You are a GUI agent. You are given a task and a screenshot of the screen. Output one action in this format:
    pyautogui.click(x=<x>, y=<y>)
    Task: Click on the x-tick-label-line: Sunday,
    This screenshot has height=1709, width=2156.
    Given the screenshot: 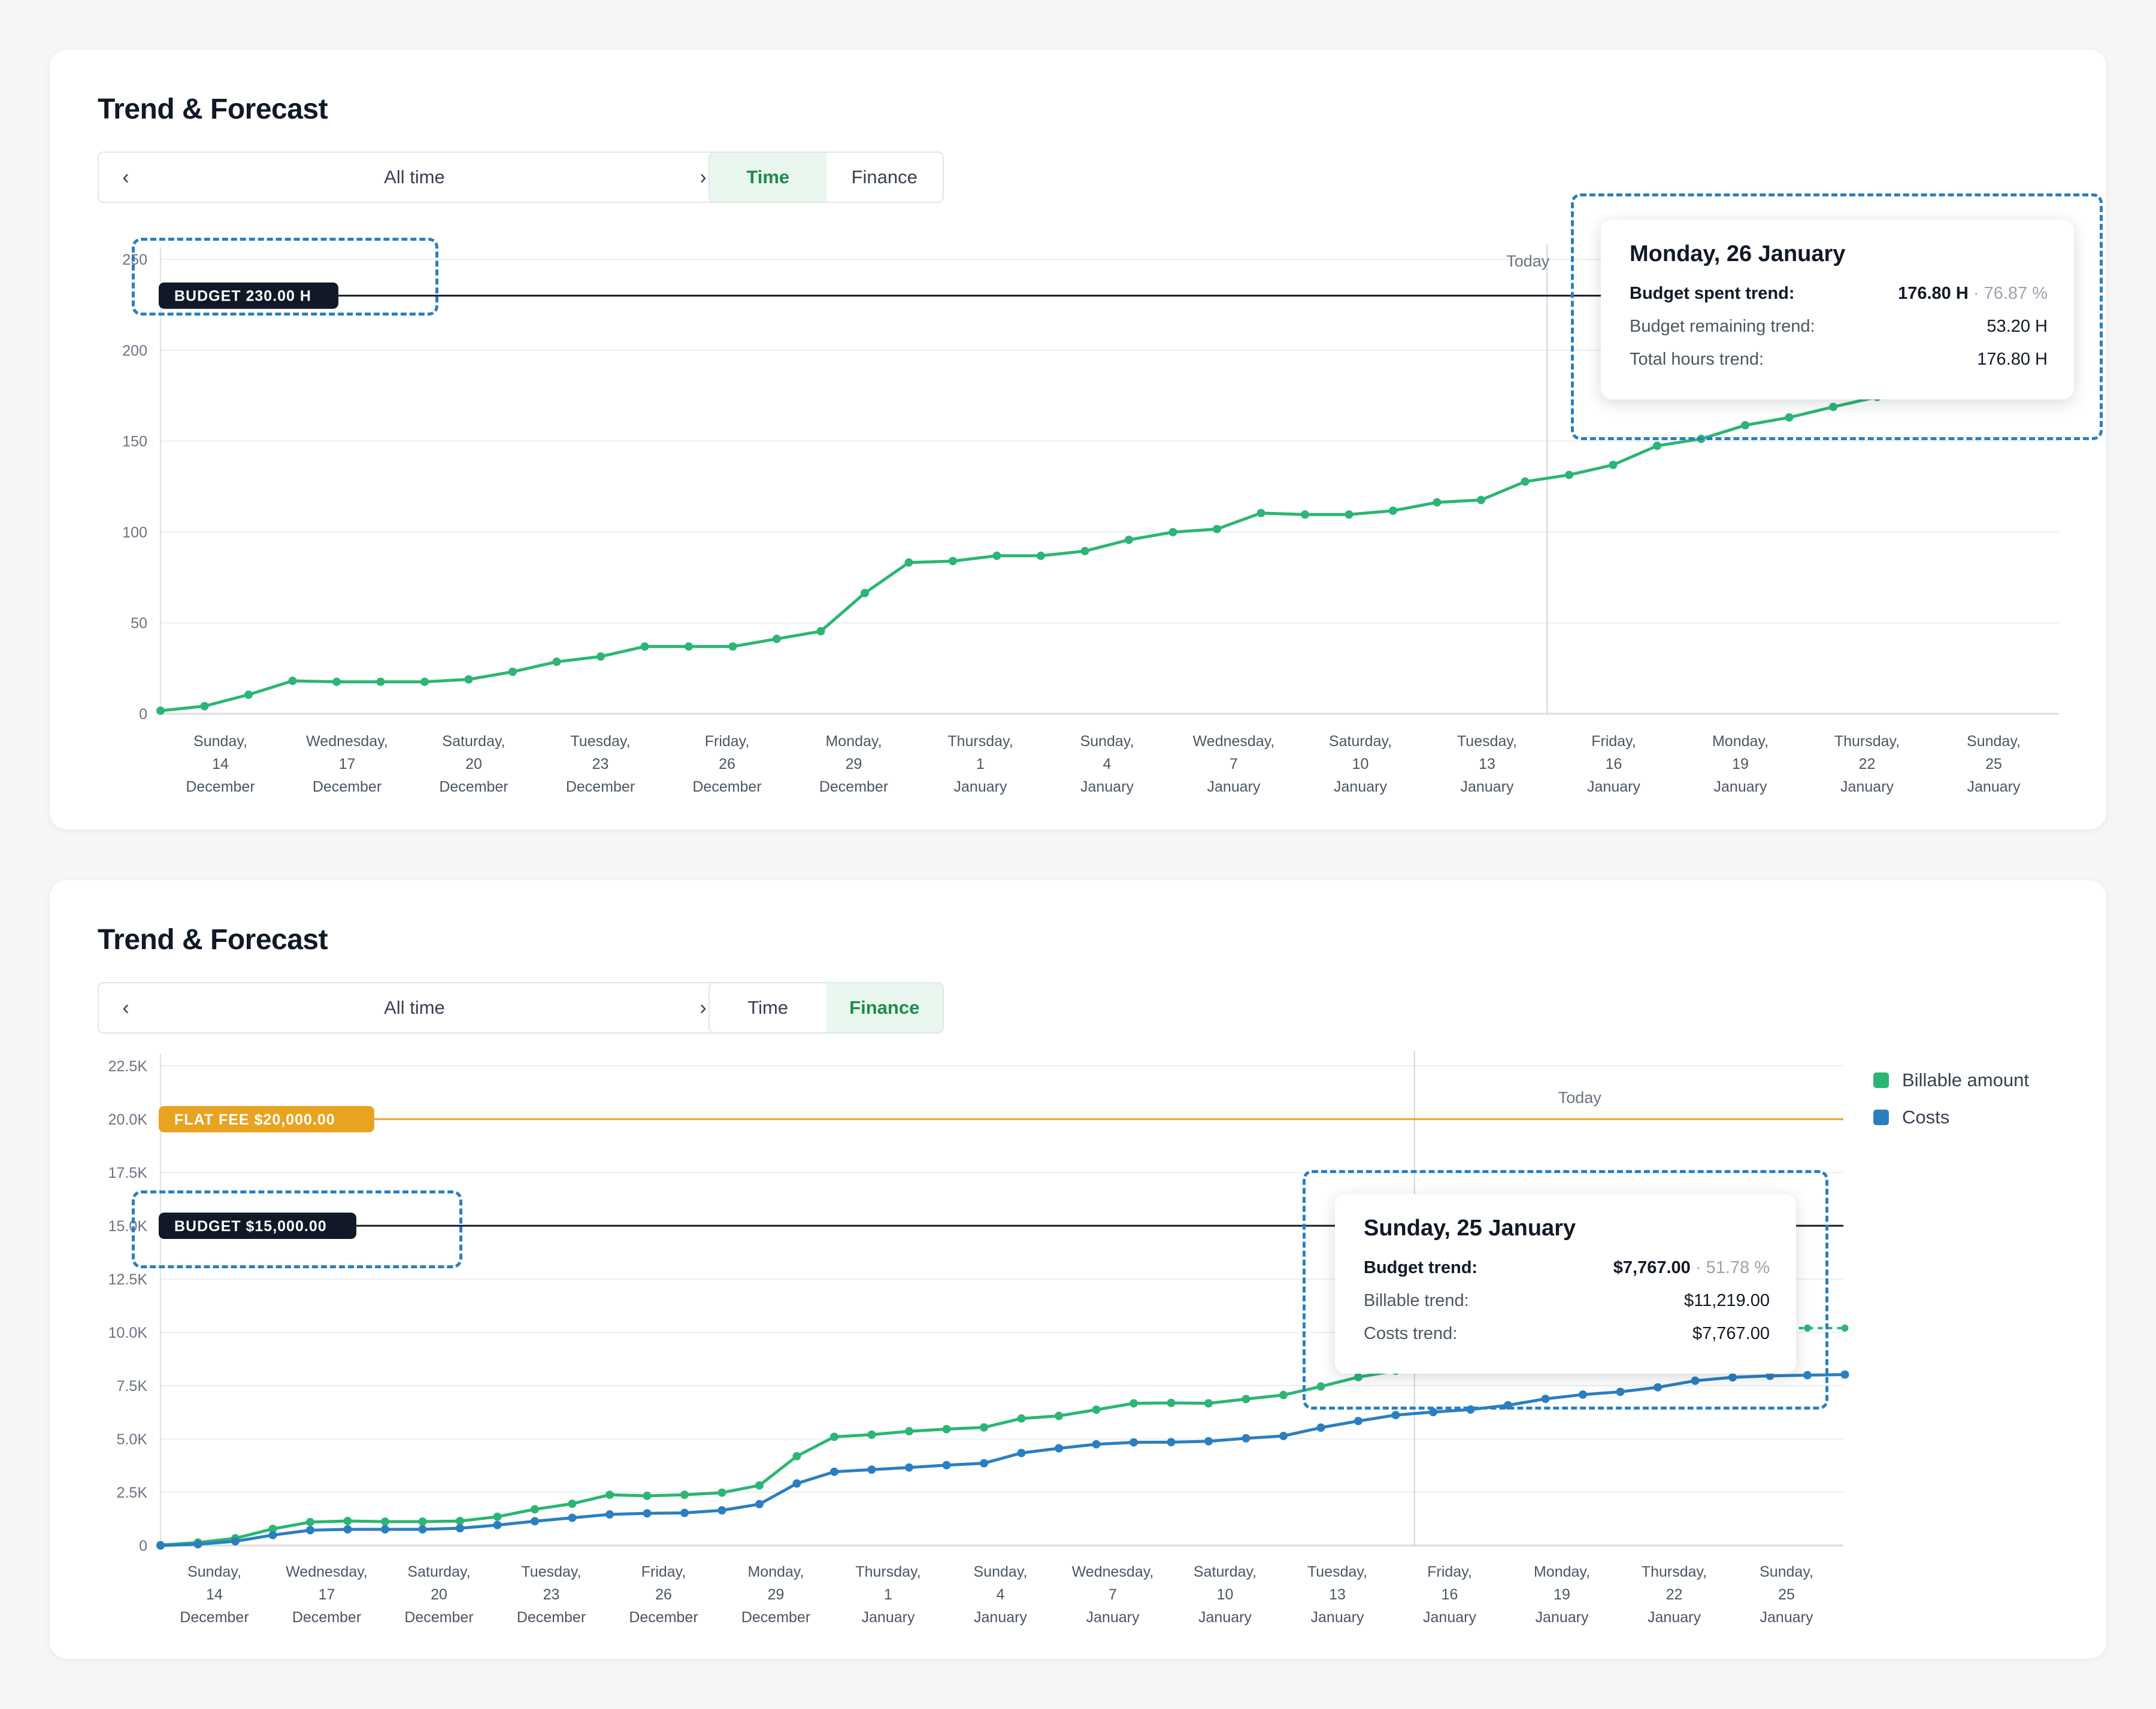 What is the action you would take?
    pyautogui.click(x=1107, y=741)
    